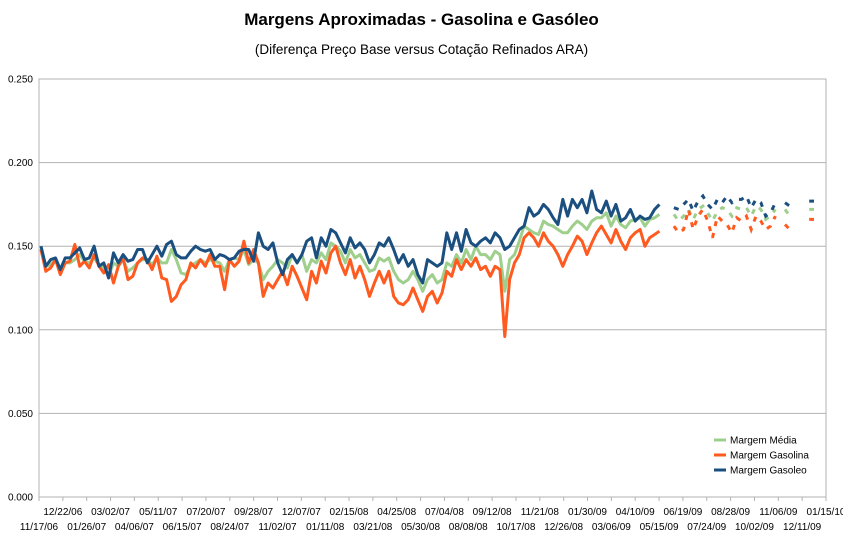 The image size is (843, 540). I want to click on x-tick-label: 03/02/07, so click(110, 512).